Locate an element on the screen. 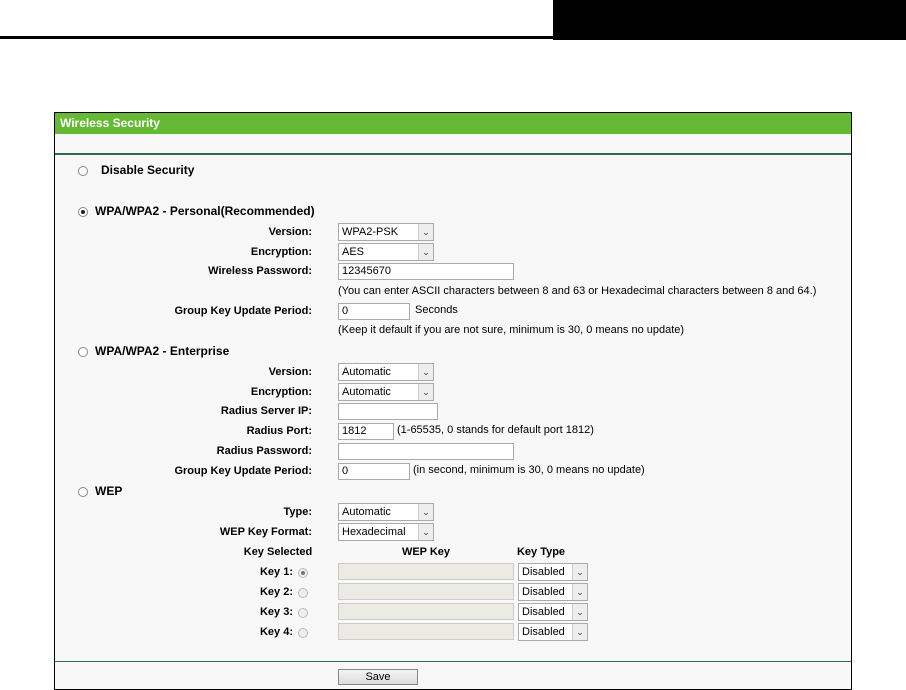 This screenshot has width=906, height=690. key-2-type-select: Disabled ⌄ is located at coordinates (553, 592).